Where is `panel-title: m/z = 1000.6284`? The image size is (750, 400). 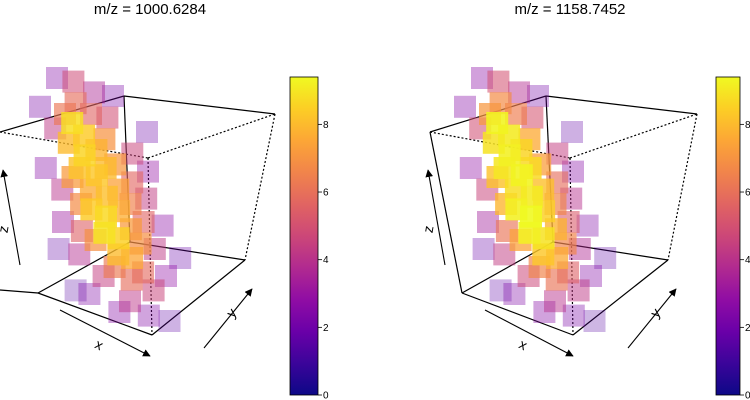
panel-title: m/z = 1000.6284 is located at coordinates (150, 9).